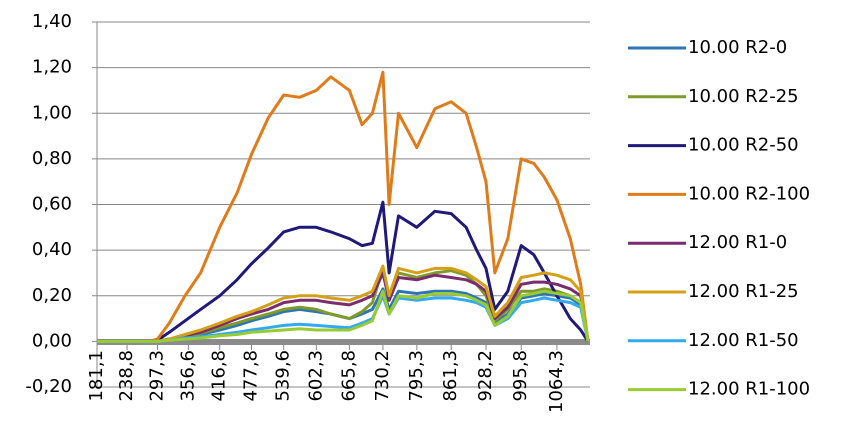 This screenshot has width=844, height=437. Describe the element at coordinates (52, 340) in the screenshot. I see `y-tick-label: 0,00` at that location.